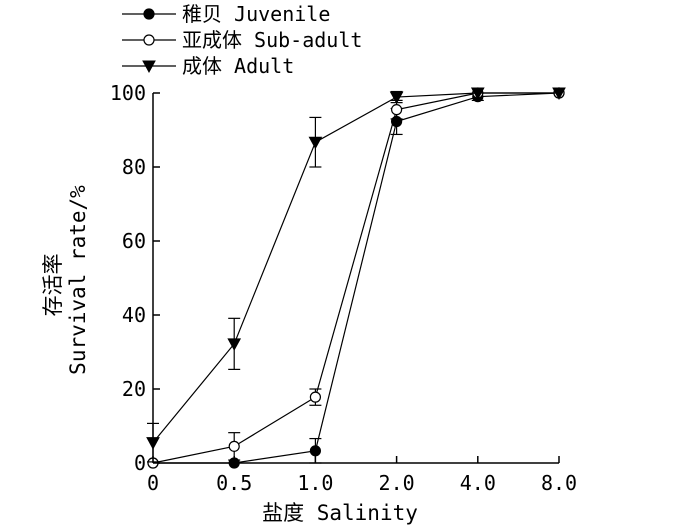 The image size is (700, 527). What do you see at coordinates (134, 389) in the screenshot?
I see `y-tick-label: 20` at bounding box center [134, 389].